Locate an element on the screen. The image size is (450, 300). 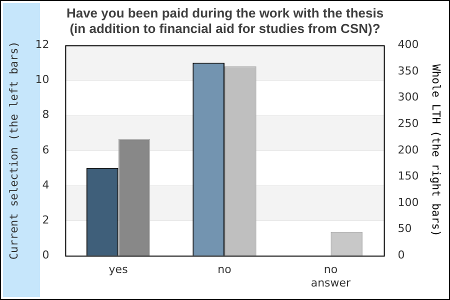
y2-tick-label: 0 is located at coordinates (401, 255).